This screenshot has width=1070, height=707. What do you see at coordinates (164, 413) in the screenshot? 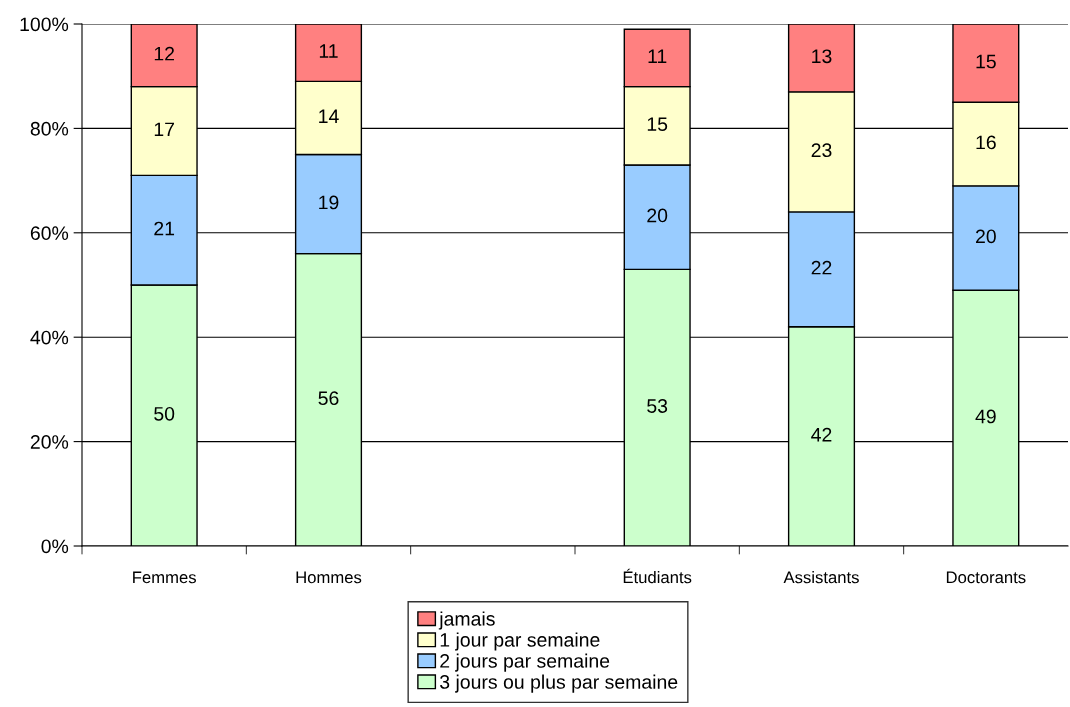
I see `data-label: 50` at bounding box center [164, 413].